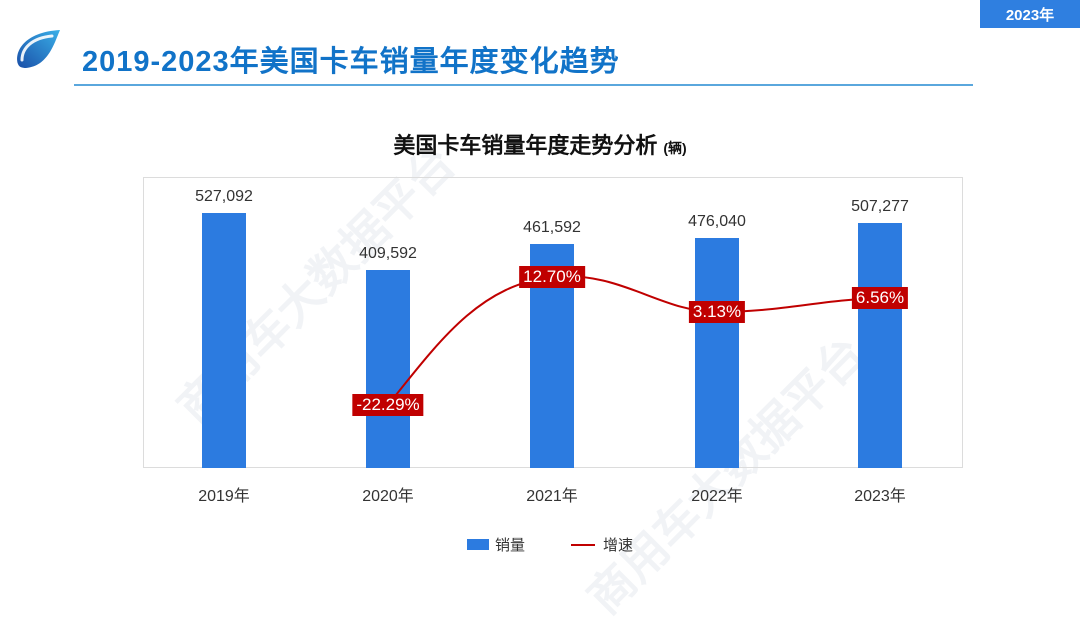 The height and width of the screenshot is (626, 1080). Describe the element at coordinates (388, 496) in the screenshot. I see `x-axis-label: 2020年` at that location.